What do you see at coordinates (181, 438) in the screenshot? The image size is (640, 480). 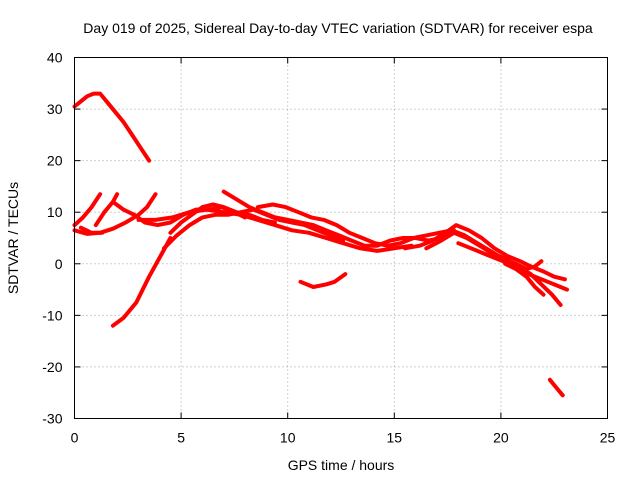 I see `x-tick-label: 5` at bounding box center [181, 438].